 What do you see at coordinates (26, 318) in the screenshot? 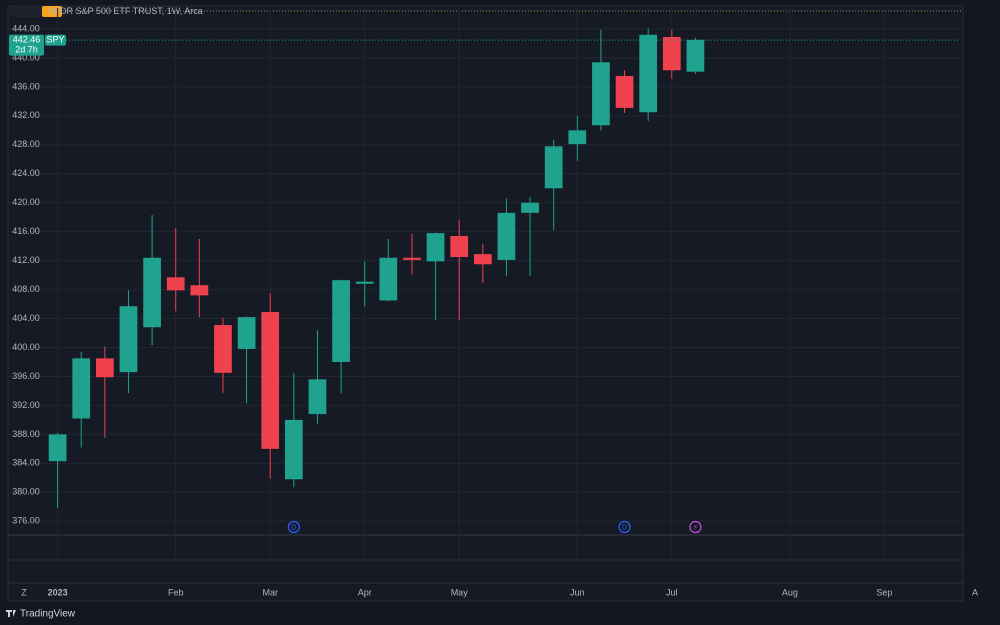
I see `y-tick-label: 404.00` at bounding box center [26, 318].